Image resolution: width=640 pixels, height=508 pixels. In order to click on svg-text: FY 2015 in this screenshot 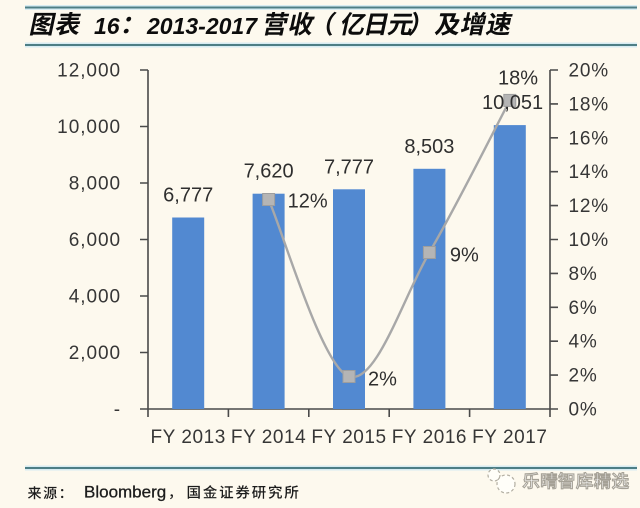, I will do `click(348, 437)`.